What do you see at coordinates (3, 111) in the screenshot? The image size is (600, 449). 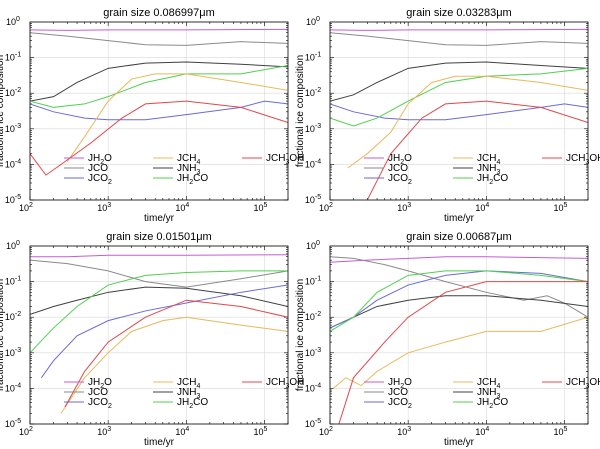 I see `y-axis-label: fractional ice composition` at bounding box center [3, 111].